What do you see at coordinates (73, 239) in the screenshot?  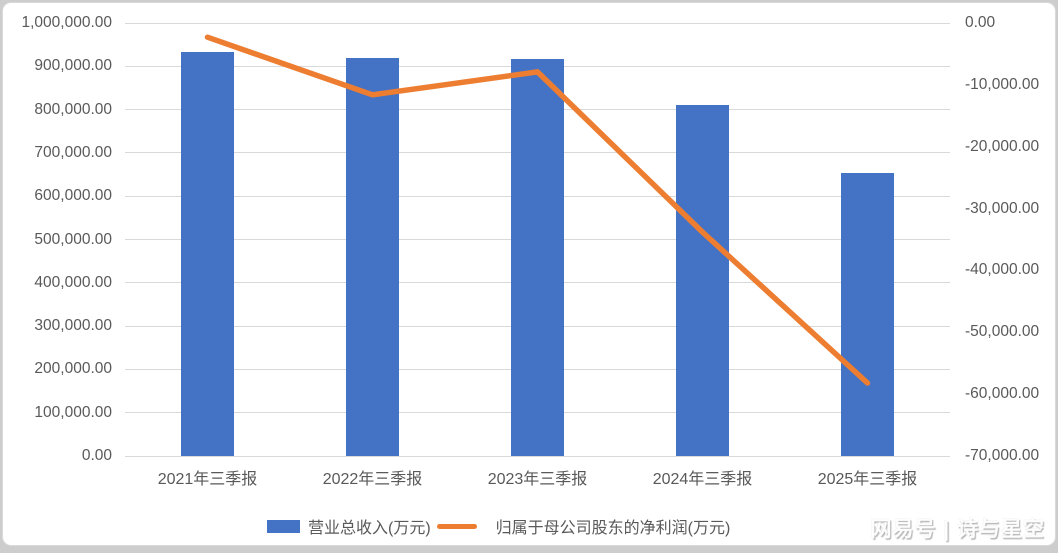 I see `left-axis-tick-label: 500,000.00` at bounding box center [73, 239].